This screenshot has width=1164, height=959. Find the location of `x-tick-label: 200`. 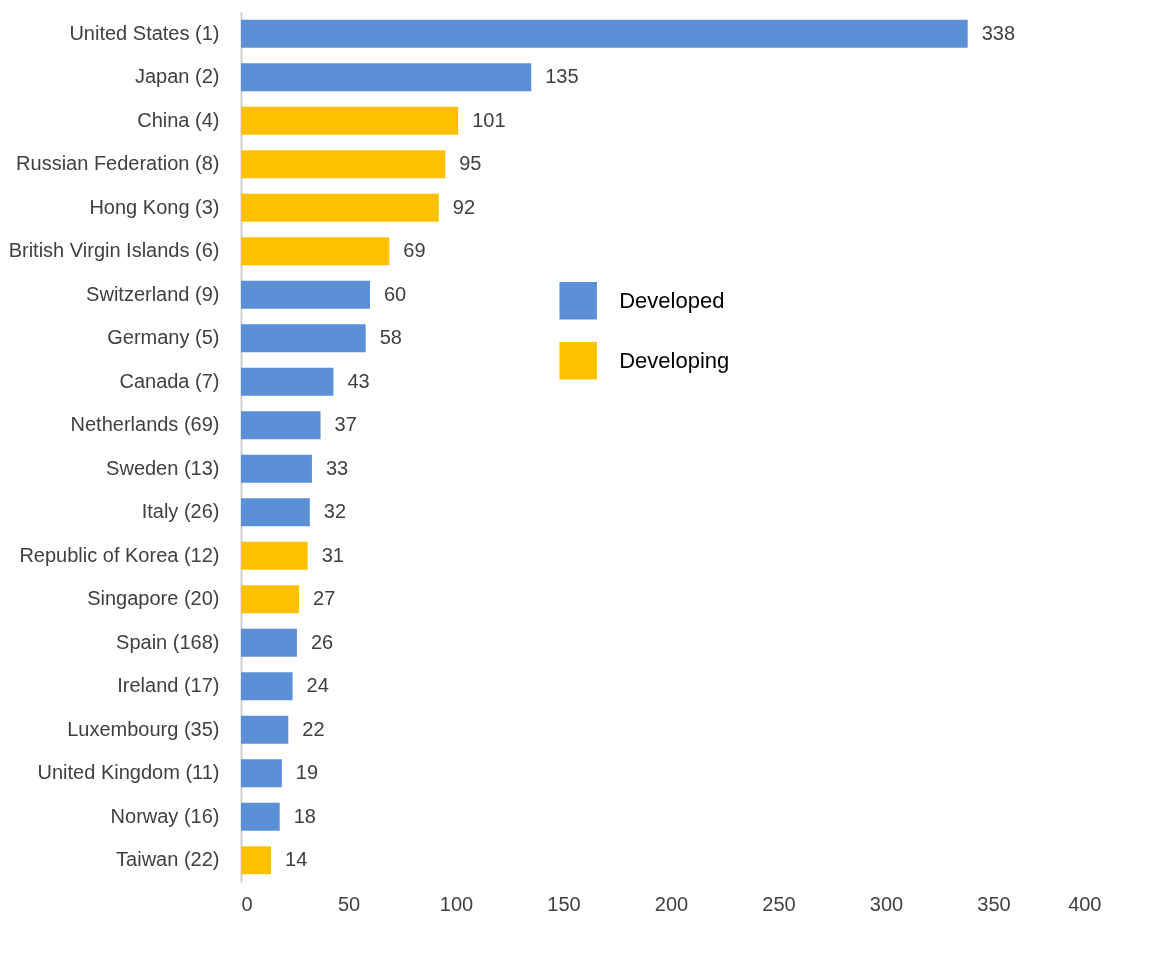

x-tick-label: 200 is located at coordinates (671, 903).